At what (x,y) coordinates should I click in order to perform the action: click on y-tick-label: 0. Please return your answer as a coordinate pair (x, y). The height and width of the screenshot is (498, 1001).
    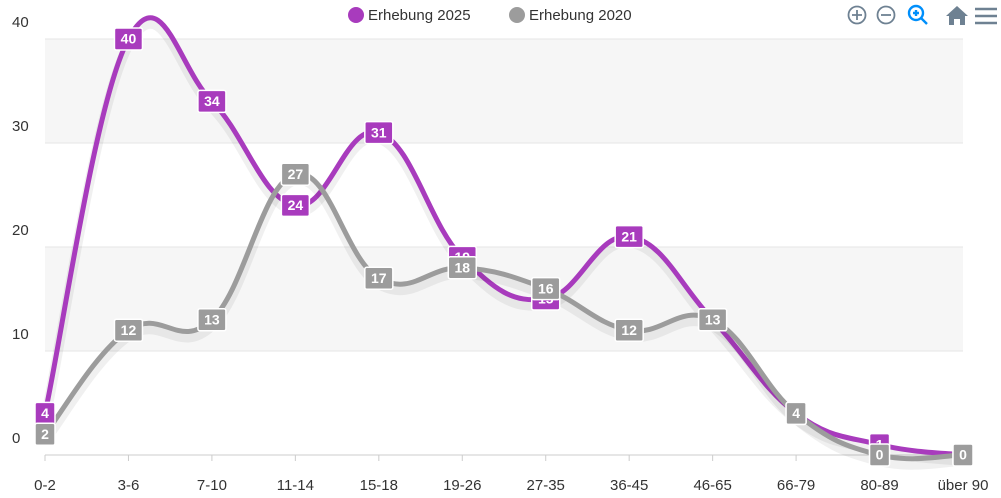
    Looking at the image, I should click on (16, 438).